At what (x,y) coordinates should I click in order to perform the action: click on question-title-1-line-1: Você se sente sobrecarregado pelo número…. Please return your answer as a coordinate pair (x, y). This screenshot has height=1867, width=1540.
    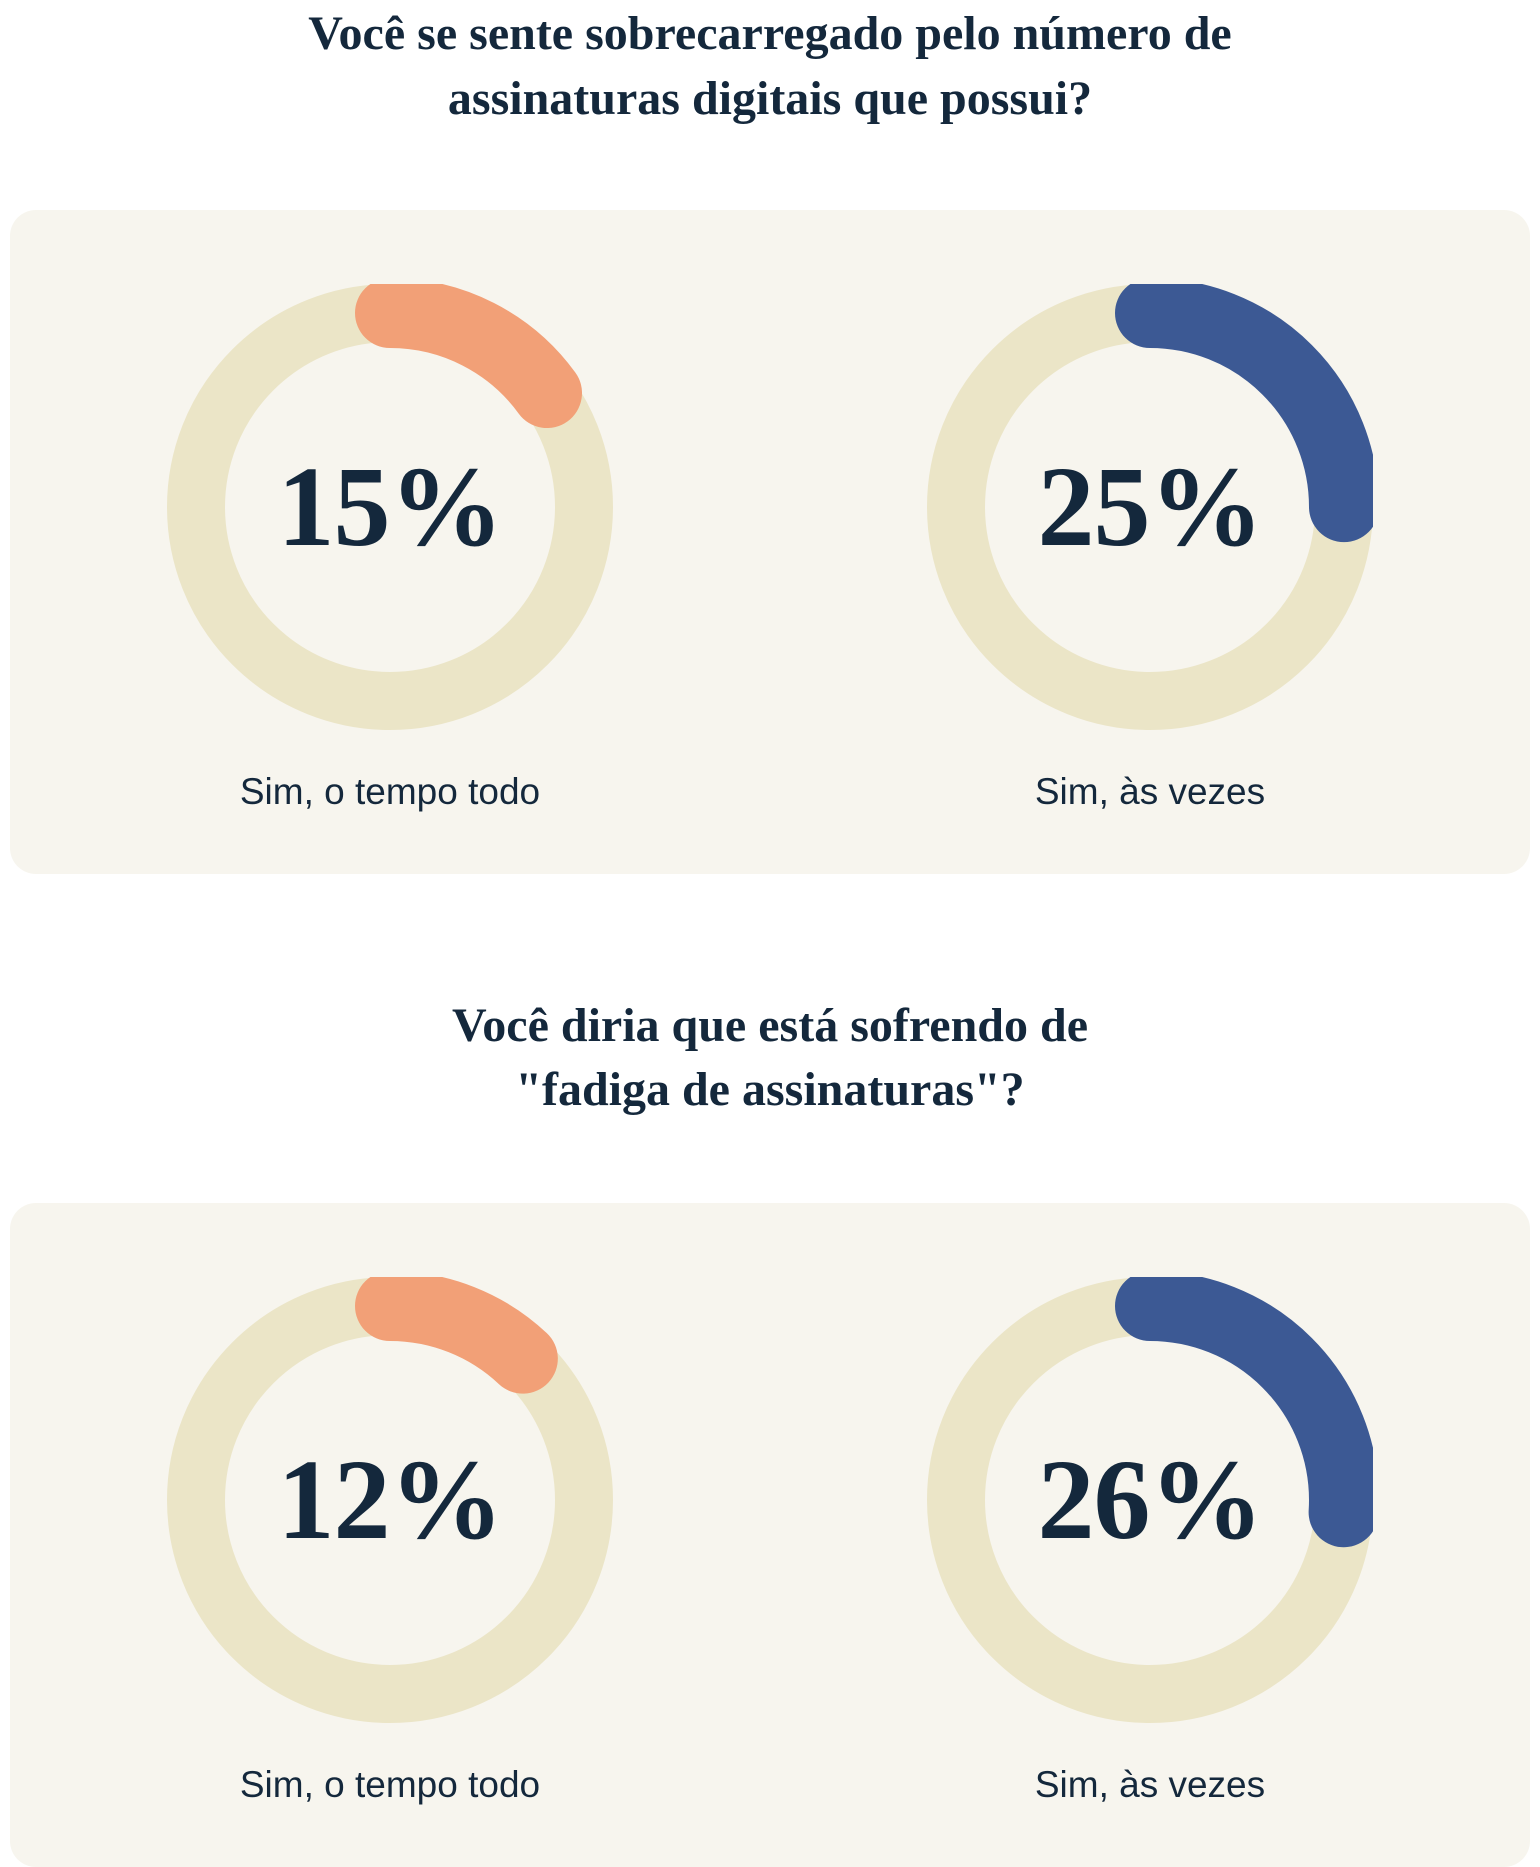
    Looking at the image, I should click on (770, 33).